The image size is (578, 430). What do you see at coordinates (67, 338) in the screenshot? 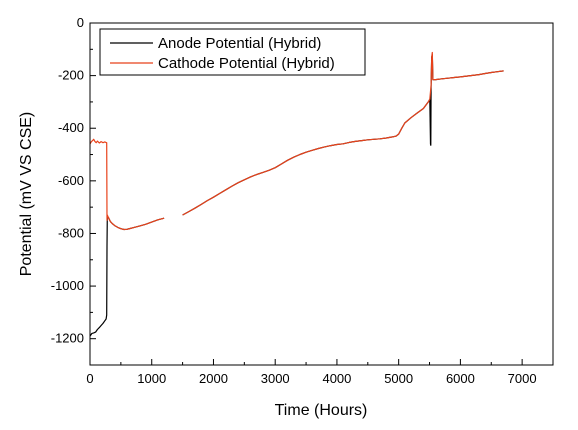
I see `y-tick-label: -1200` at bounding box center [67, 338].